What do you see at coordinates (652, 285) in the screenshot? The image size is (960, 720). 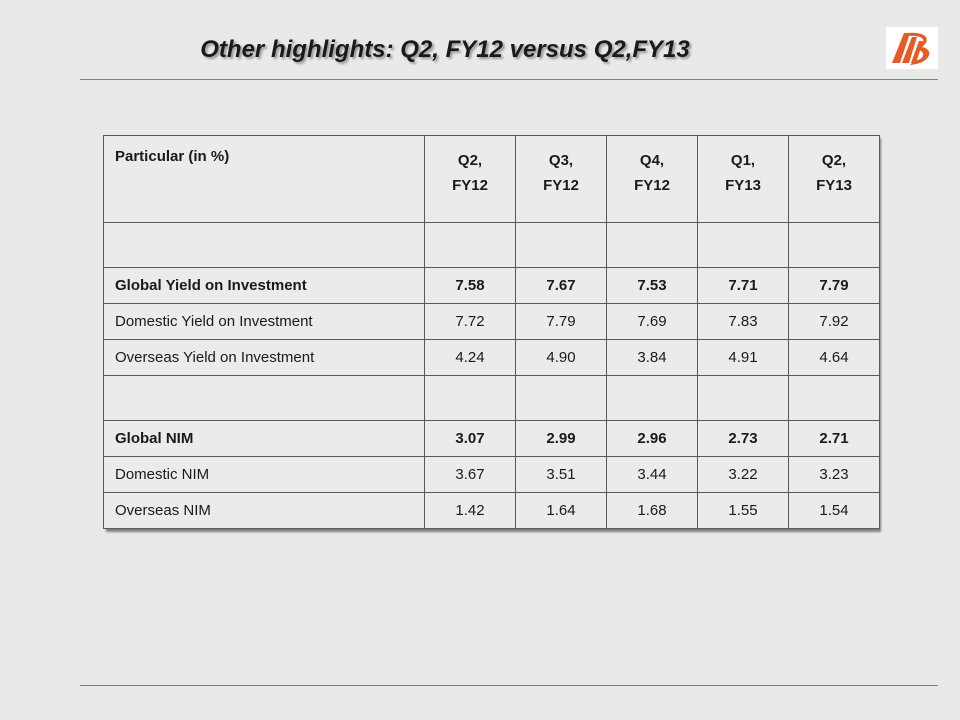 I see `cell-value: 7.53` at bounding box center [652, 285].